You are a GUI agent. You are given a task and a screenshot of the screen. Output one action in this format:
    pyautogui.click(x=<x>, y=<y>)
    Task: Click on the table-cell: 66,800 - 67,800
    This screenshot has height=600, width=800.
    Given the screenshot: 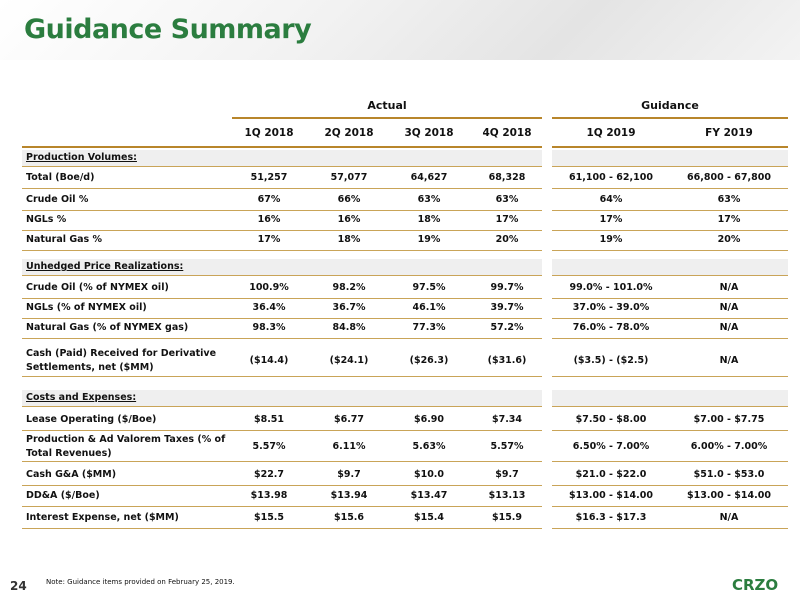 What is the action you would take?
    pyautogui.click(x=729, y=177)
    